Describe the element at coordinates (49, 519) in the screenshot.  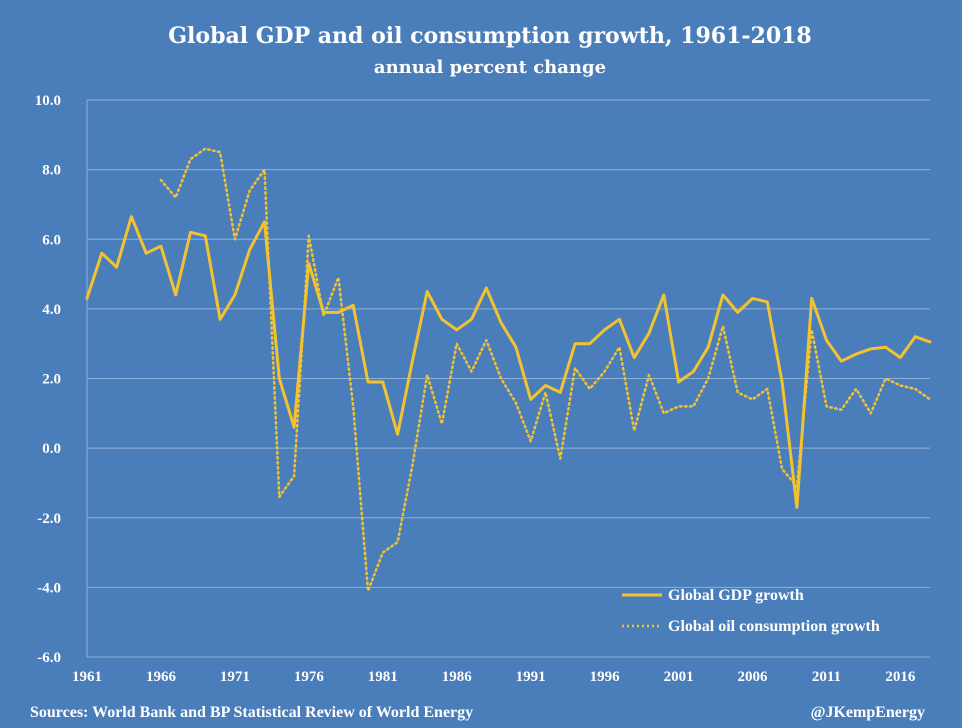
I see `y-tick-label: -2.0` at that location.